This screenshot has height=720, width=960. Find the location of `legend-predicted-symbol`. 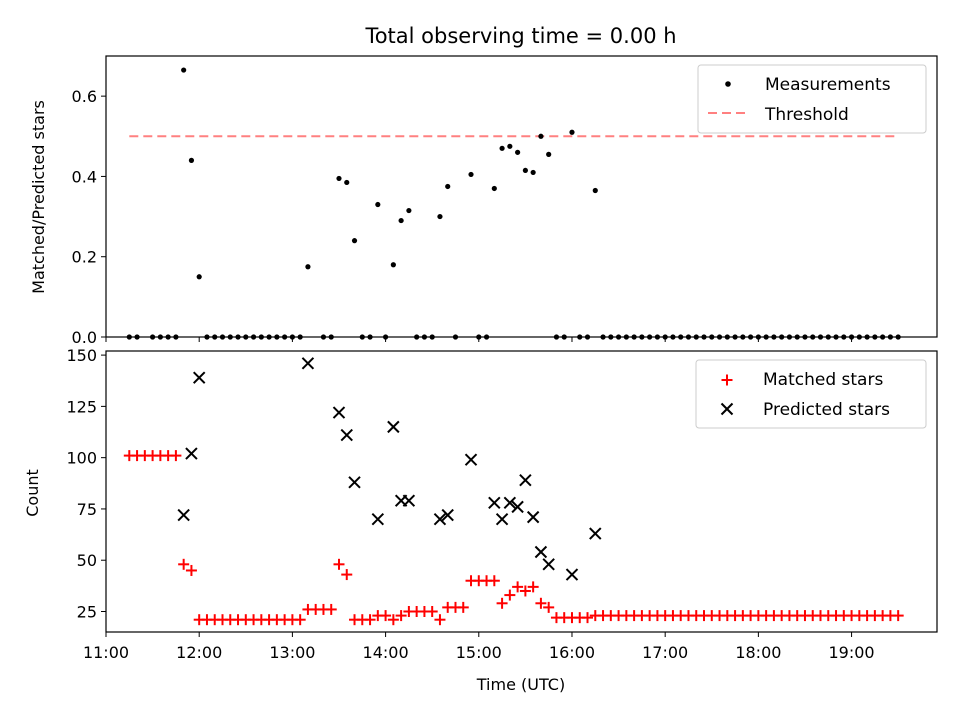

legend-predicted-symbol is located at coordinates (727, 409).